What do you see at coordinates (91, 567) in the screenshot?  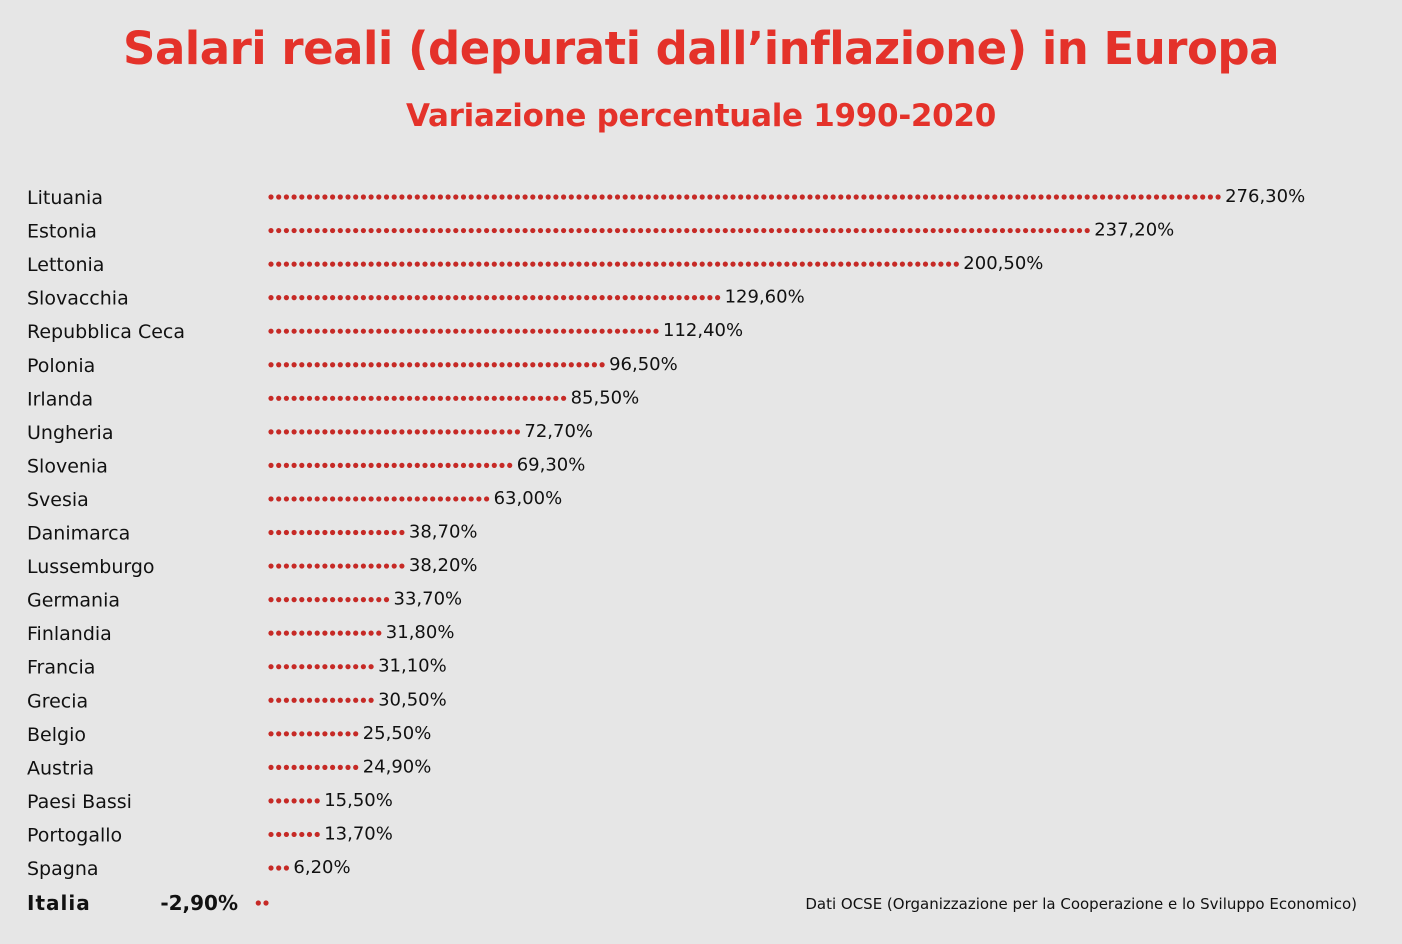 I see `category-label: Lussemburgo` at bounding box center [91, 567].